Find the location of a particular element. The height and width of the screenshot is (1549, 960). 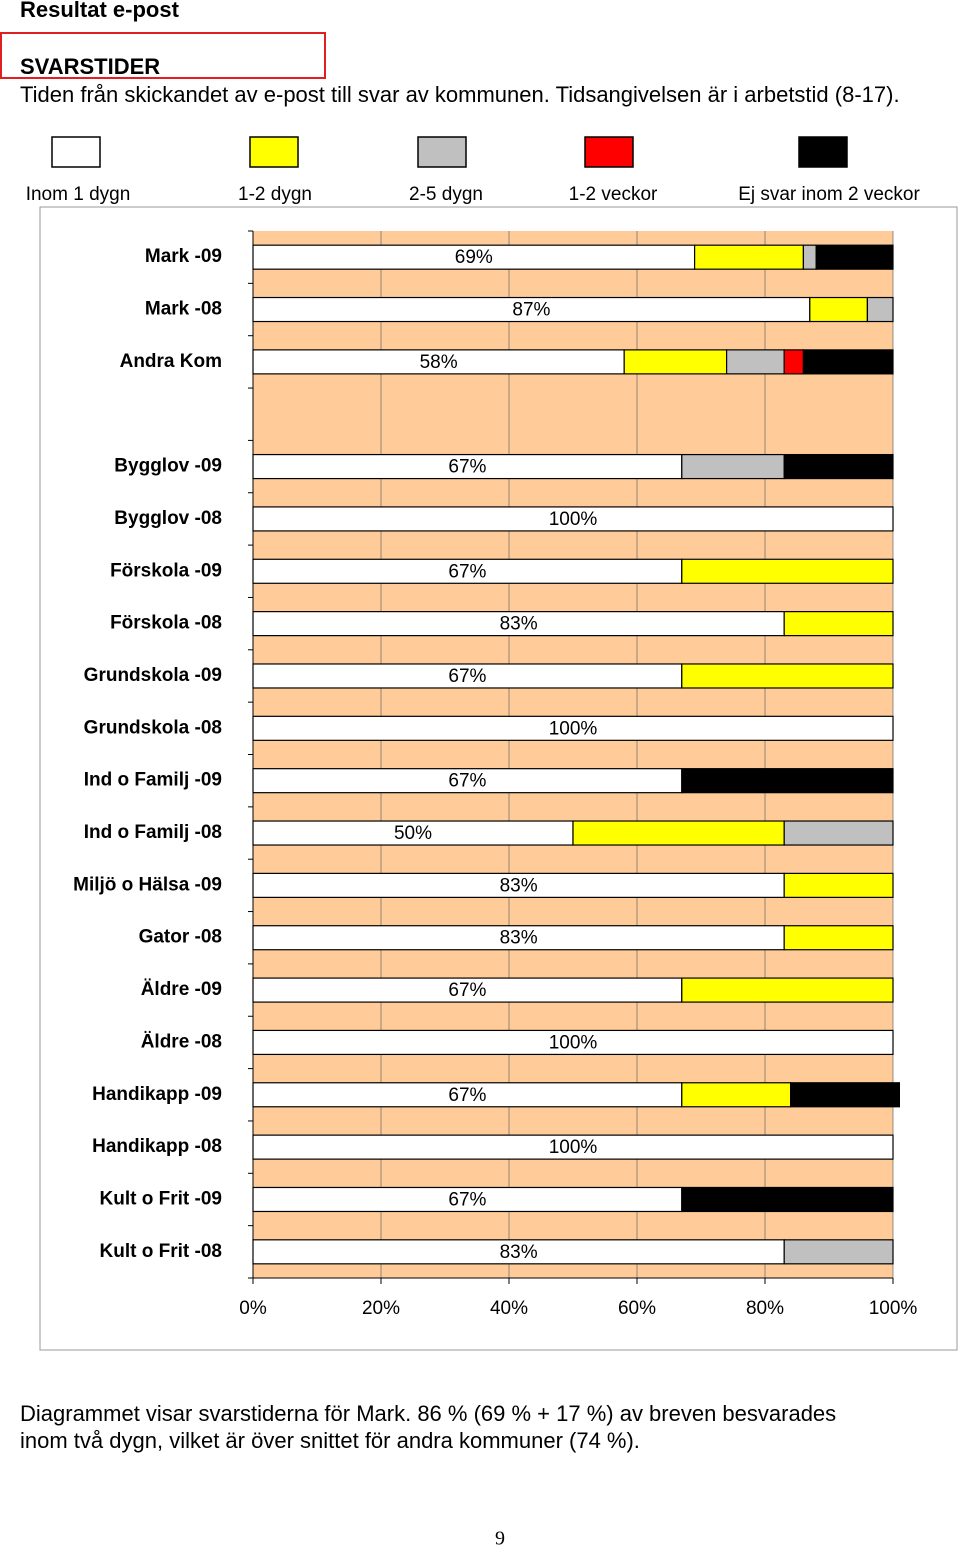

value-label: 58% is located at coordinates (439, 362).